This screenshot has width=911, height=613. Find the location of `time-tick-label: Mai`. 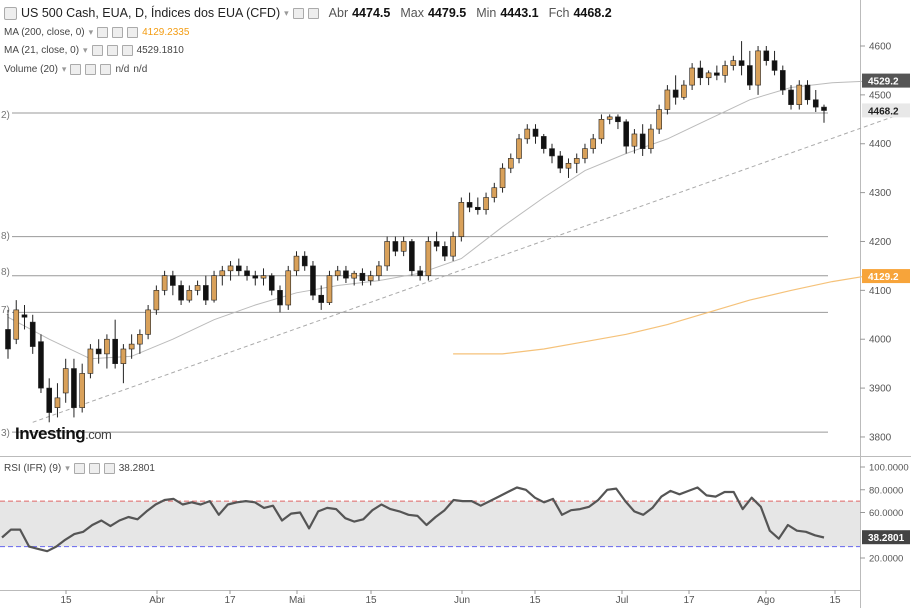

time-tick-label: Mai is located at coordinates (297, 600).